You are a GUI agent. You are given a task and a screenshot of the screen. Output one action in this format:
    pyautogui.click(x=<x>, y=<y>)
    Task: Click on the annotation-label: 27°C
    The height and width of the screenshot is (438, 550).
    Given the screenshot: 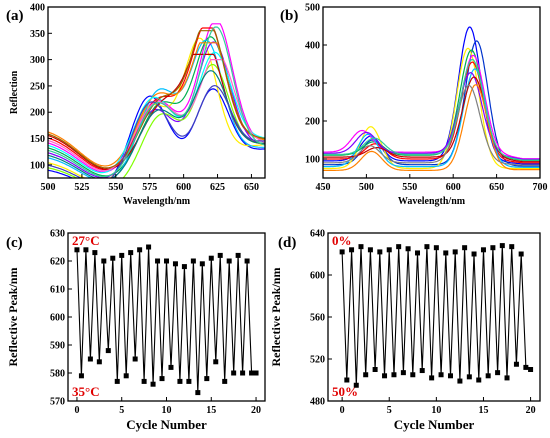 What is the action you would take?
    pyautogui.click(x=86, y=240)
    